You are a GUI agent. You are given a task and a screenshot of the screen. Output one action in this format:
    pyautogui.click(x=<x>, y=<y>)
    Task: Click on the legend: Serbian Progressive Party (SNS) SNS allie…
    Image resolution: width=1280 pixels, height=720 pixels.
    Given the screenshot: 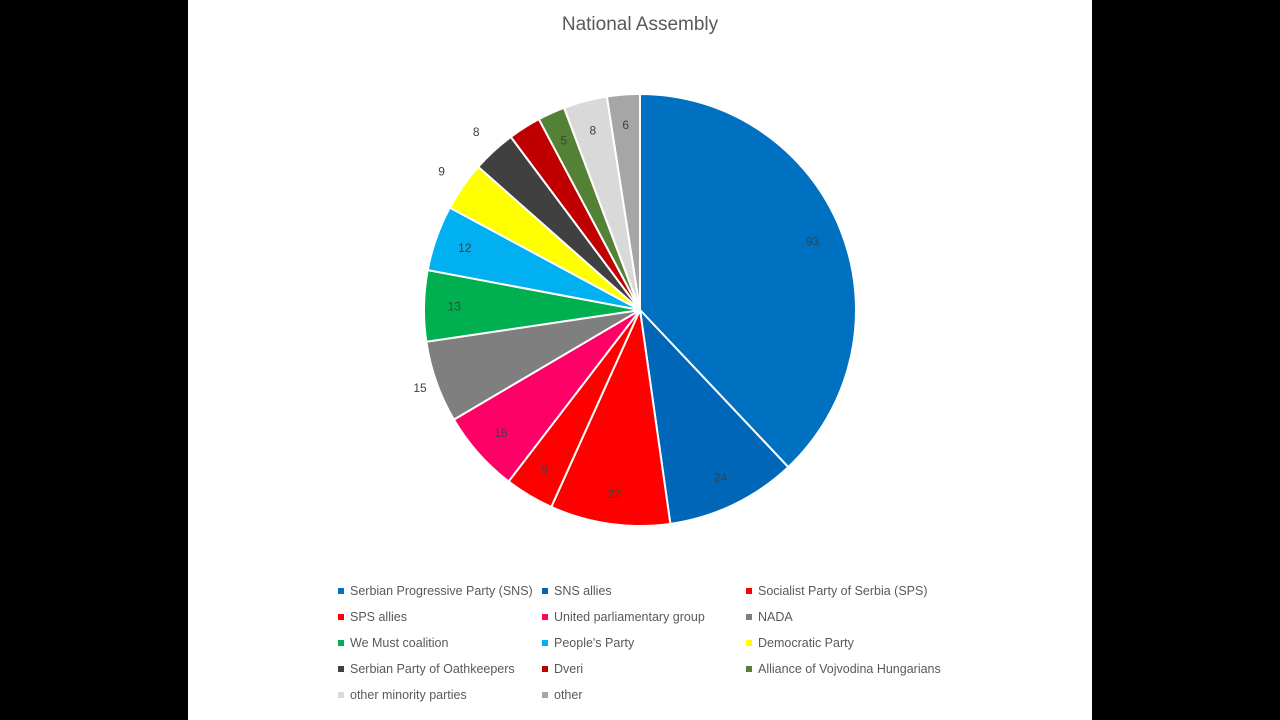 What is the action you would take?
    pyautogui.click(x=648, y=643)
    